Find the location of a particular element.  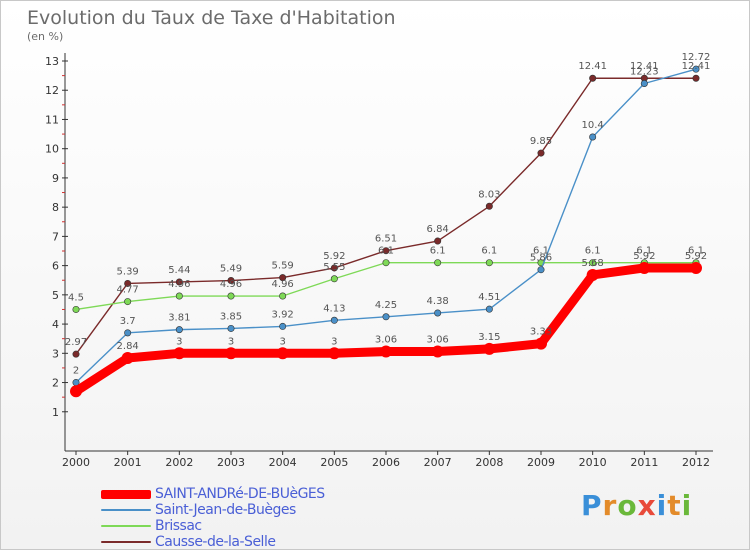

x-tick-label: 2003 is located at coordinates (231, 462).